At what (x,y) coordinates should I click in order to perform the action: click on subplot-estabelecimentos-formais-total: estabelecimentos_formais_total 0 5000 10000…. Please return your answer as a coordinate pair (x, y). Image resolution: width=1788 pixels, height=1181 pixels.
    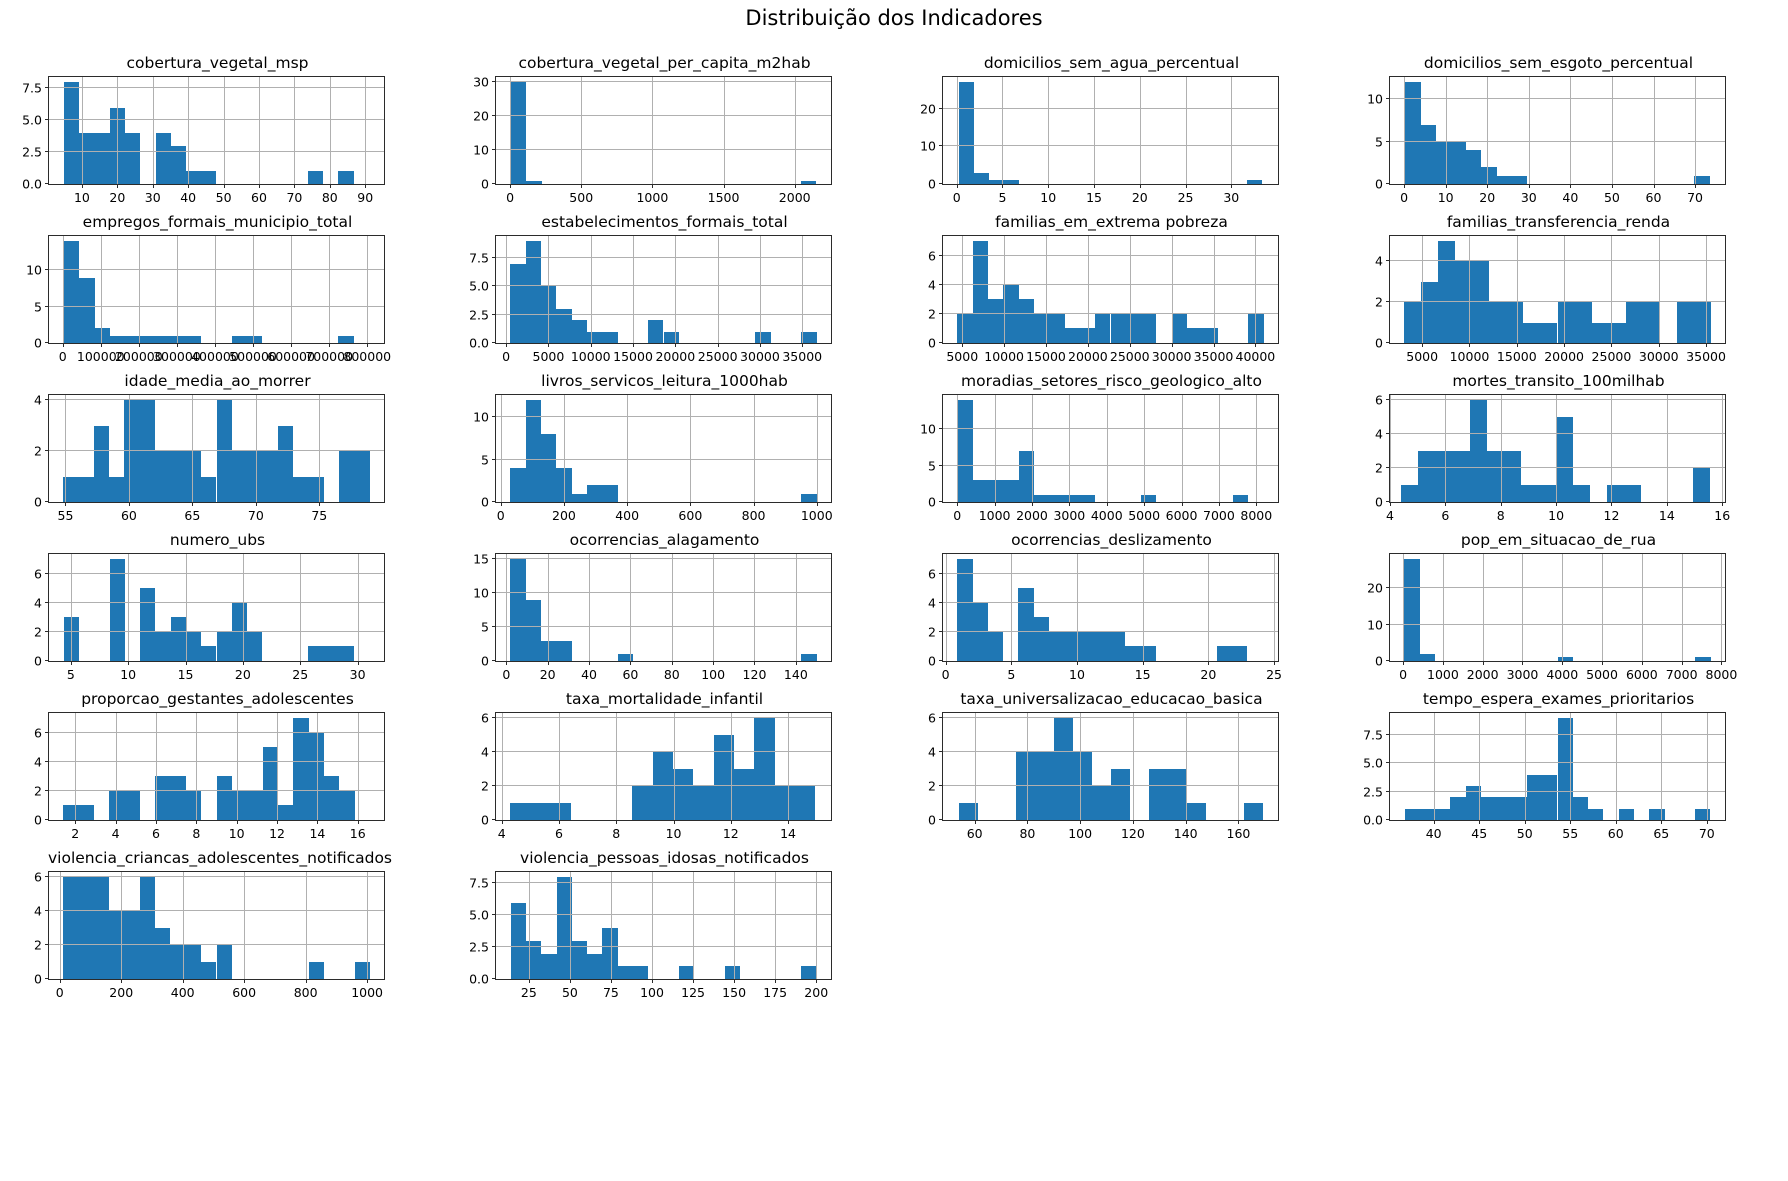
    Looking at the image, I should click on (670, 290).